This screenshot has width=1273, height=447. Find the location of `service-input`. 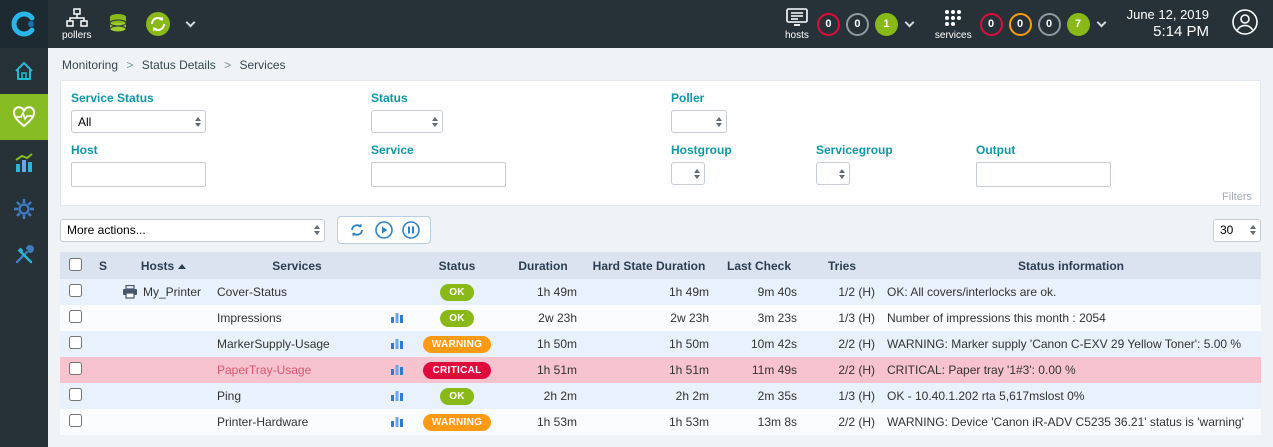

service-input is located at coordinates (438, 174).